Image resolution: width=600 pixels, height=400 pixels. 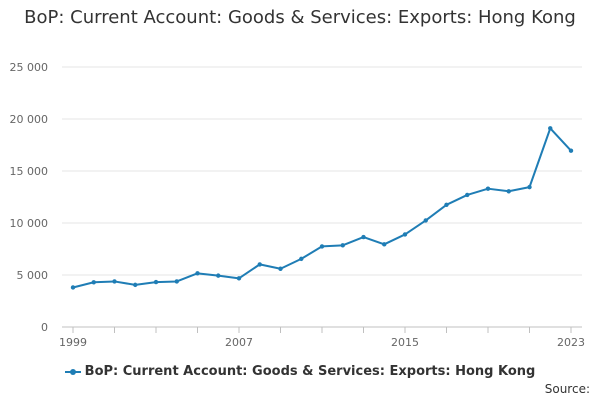 I want to click on source-label: Source:, so click(x=567, y=389).